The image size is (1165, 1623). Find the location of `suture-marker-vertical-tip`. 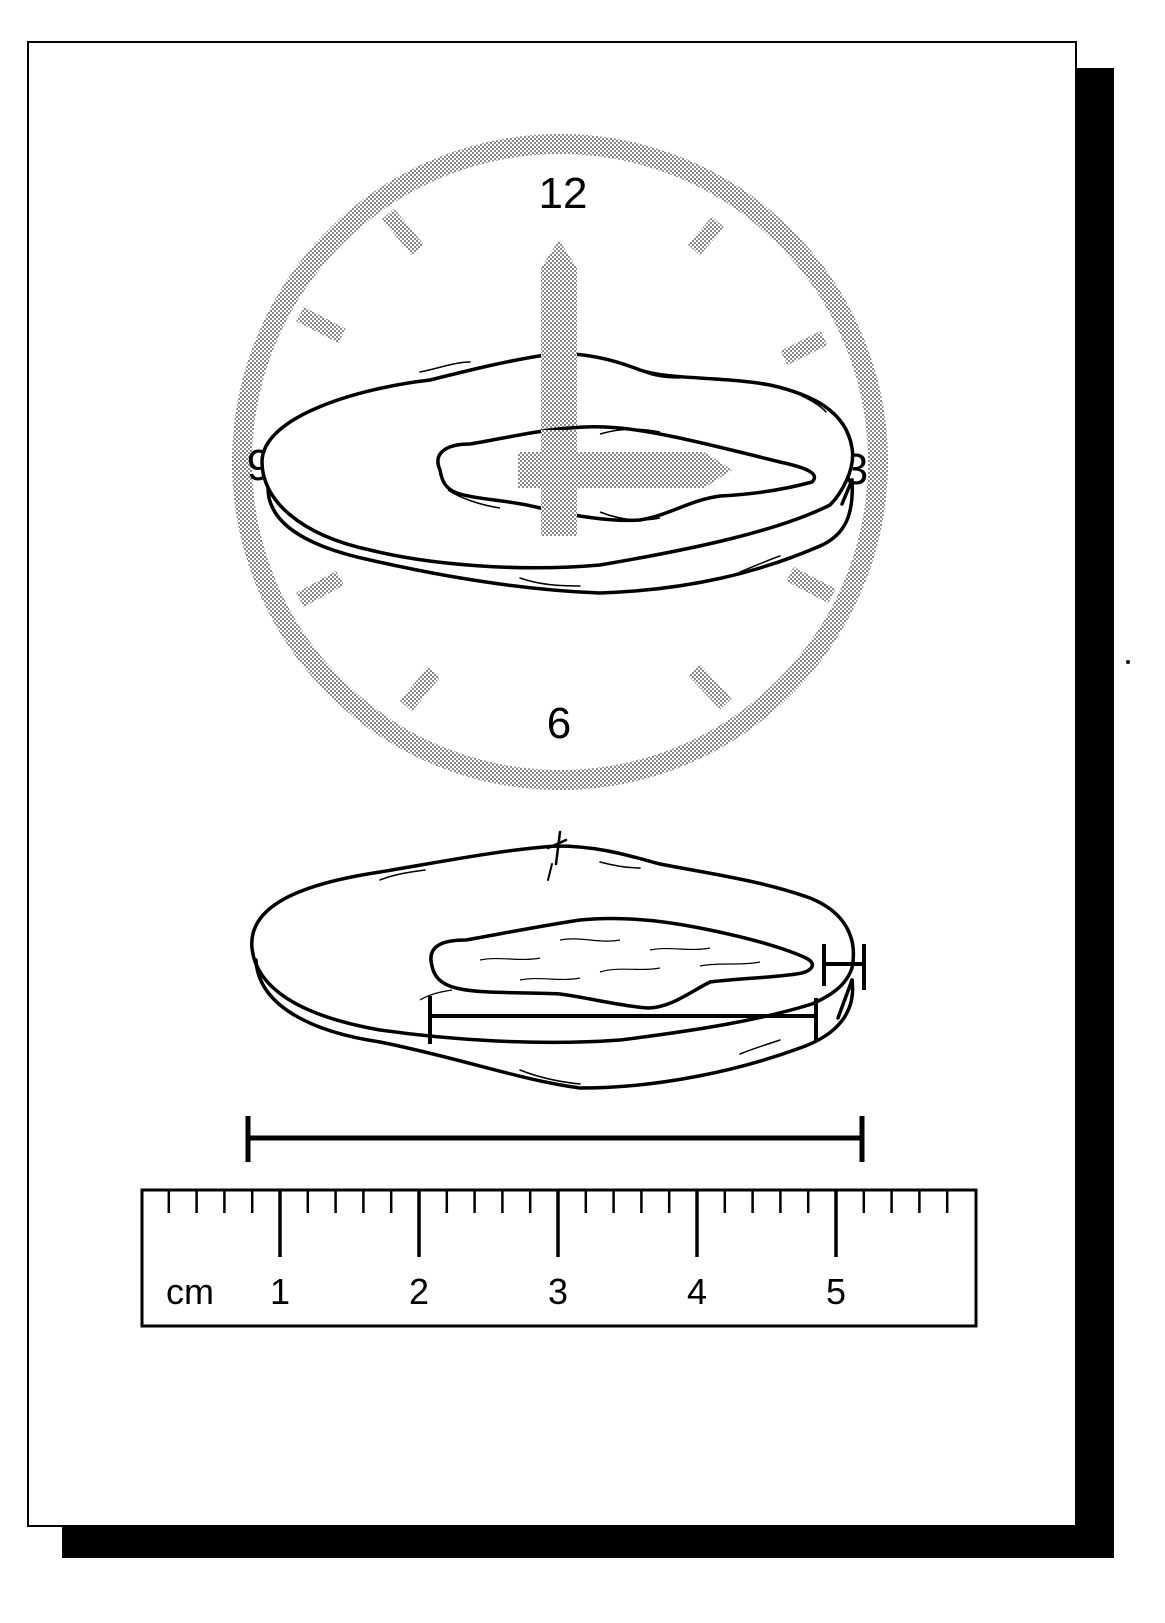

suture-marker-vertical-tip is located at coordinates (559, 254).